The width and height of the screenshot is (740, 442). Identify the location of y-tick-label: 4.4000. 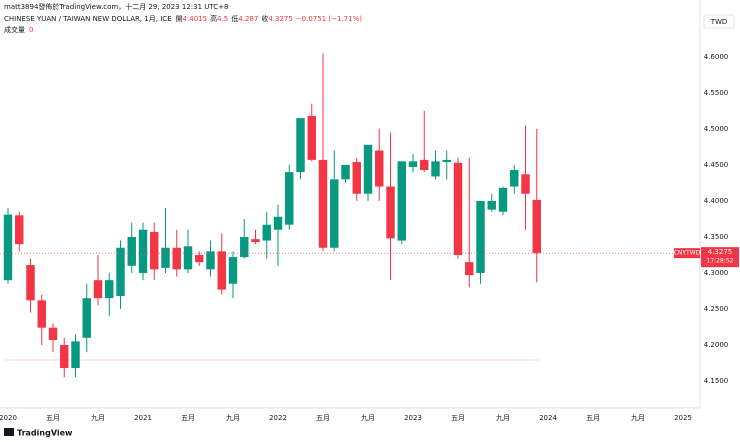
(716, 201).